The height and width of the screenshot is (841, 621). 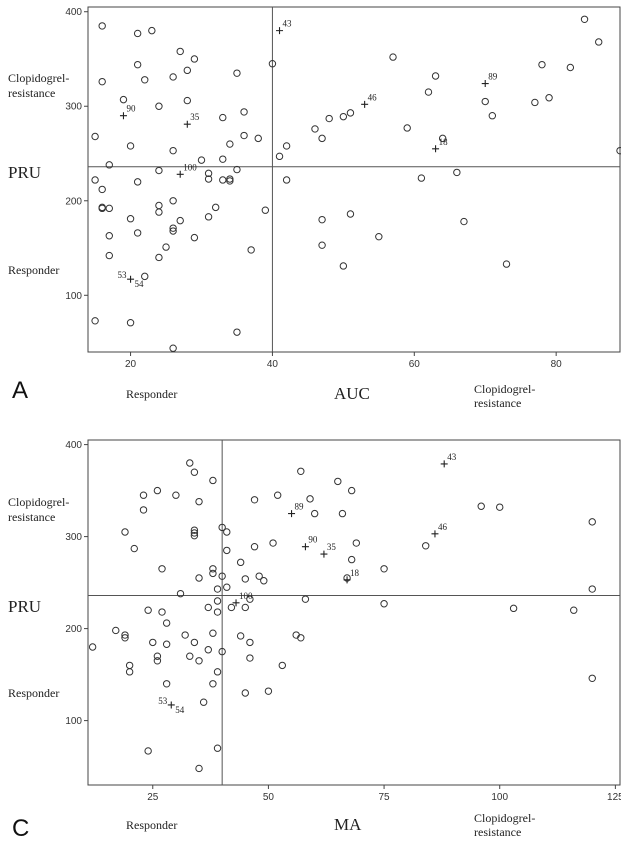 I want to click on panel-a-y-upper-region-line1: Clopidogrel-, so click(x=38, y=78).